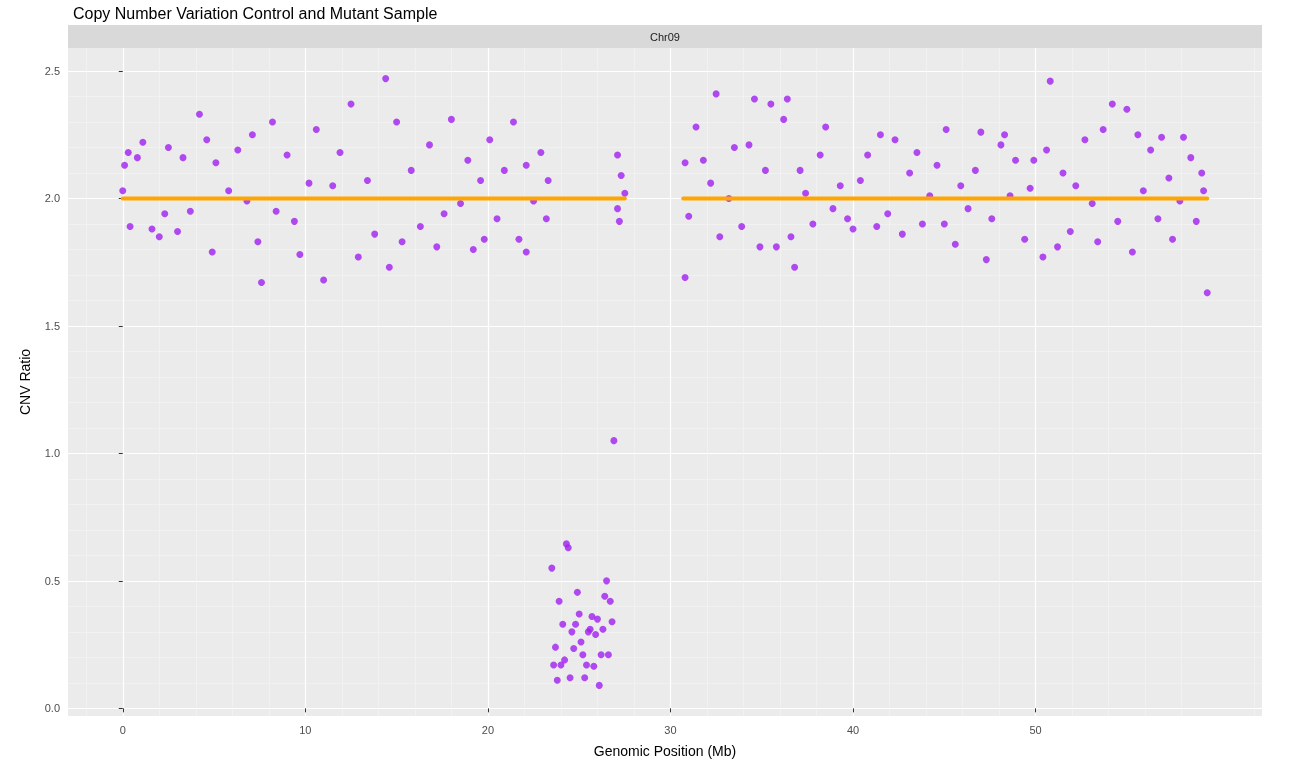  What do you see at coordinates (305, 729) in the screenshot?
I see `x-tick-label: 10` at bounding box center [305, 729].